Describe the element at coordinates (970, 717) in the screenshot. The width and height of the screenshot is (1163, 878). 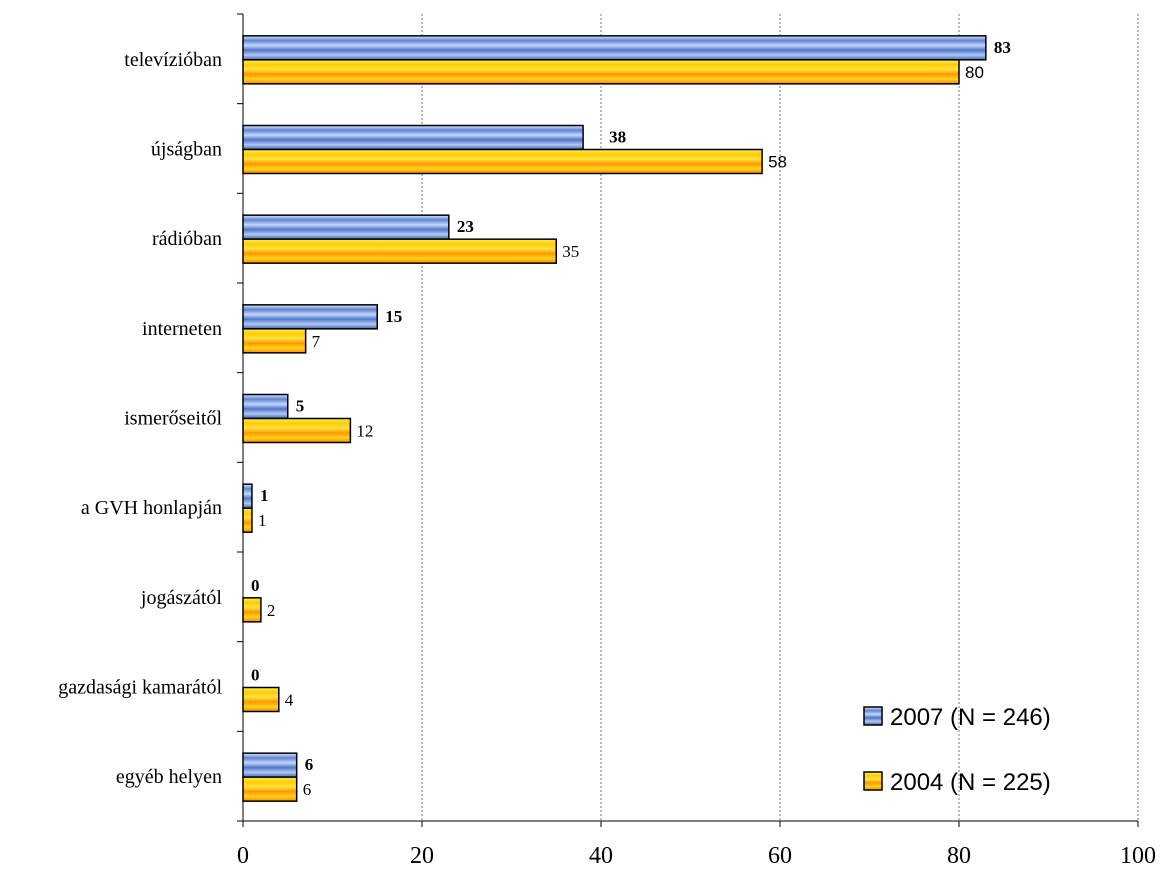
I see `legend-label-2007: 2007 (N = 246)` at that location.